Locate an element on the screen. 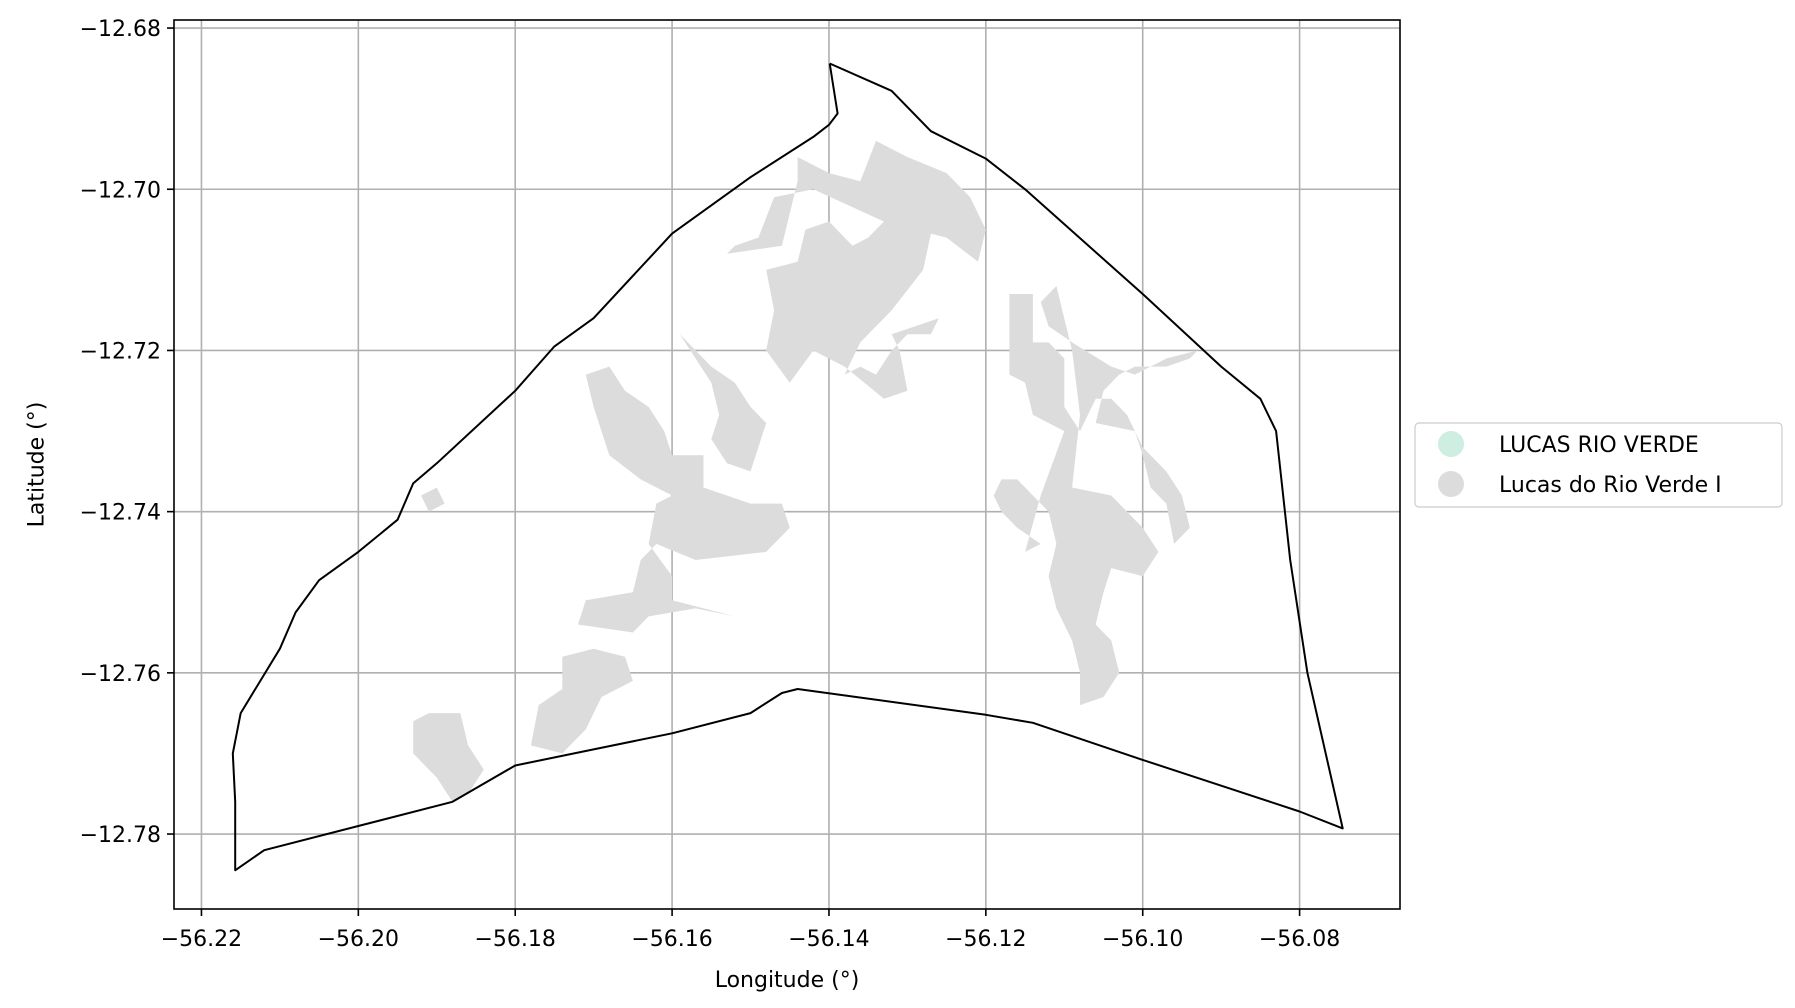 The image size is (1795, 1008). legend-label-lucas-do-rio-verde-i: Lucas do Rio Verde I is located at coordinates (1610, 485).